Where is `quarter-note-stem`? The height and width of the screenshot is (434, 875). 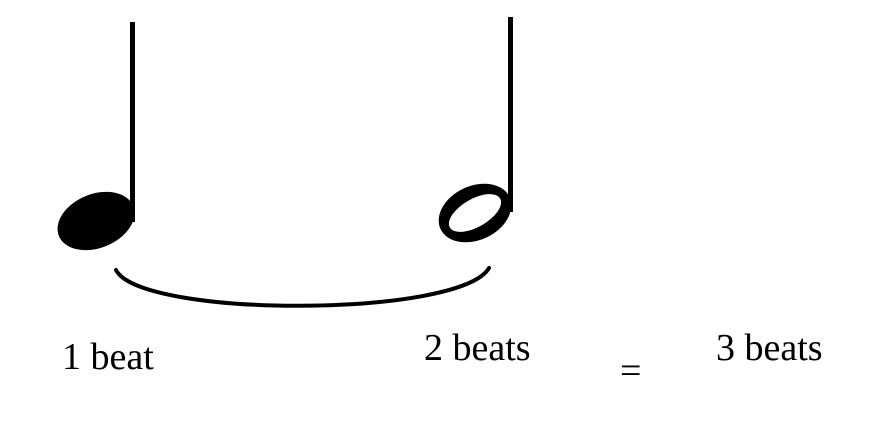
quarter-note-stem is located at coordinates (132, 122).